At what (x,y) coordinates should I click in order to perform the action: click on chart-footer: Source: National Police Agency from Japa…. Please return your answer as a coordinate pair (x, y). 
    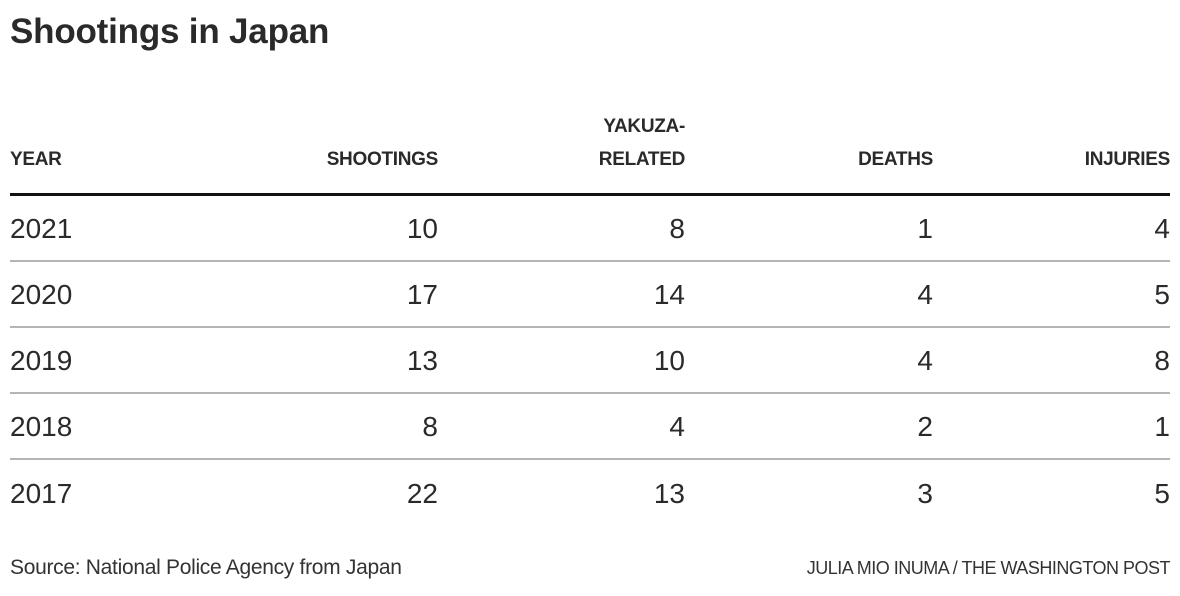
    Looking at the image, I should click on (590, 568).